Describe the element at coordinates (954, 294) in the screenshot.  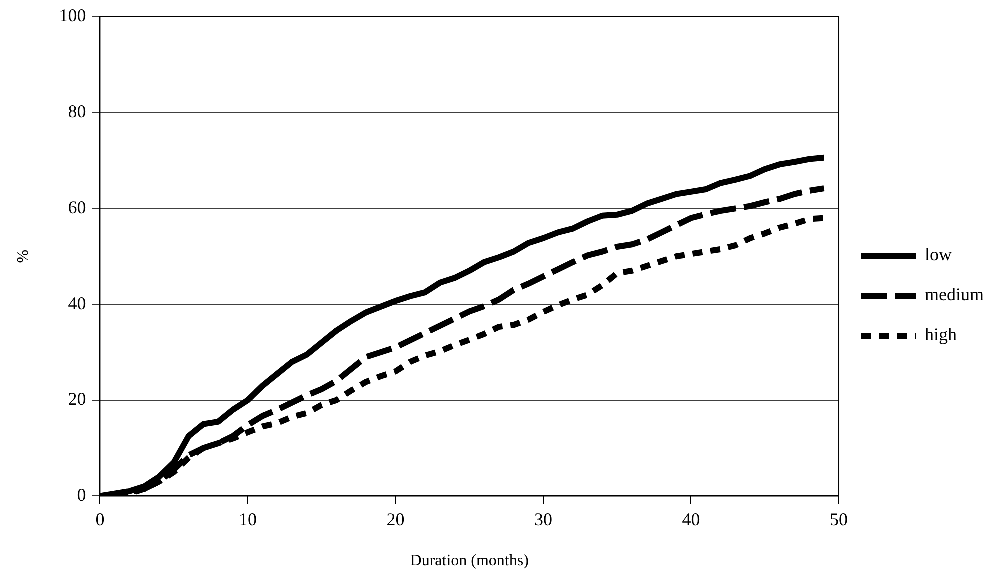
I see `legend-label: medium` at that location.